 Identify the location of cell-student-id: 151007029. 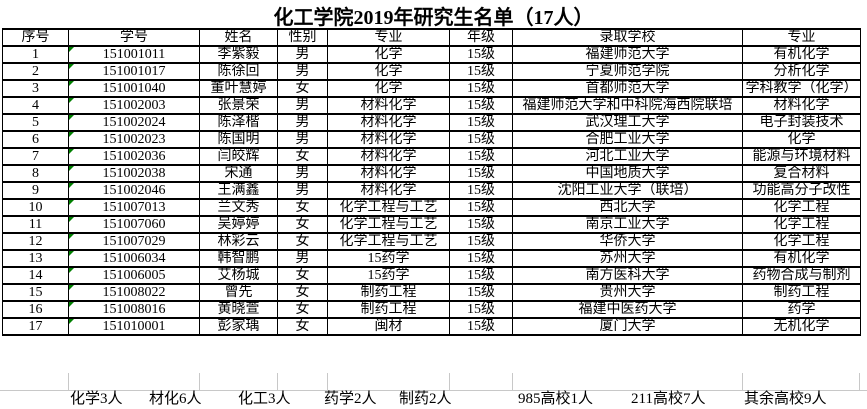
(134, 241).